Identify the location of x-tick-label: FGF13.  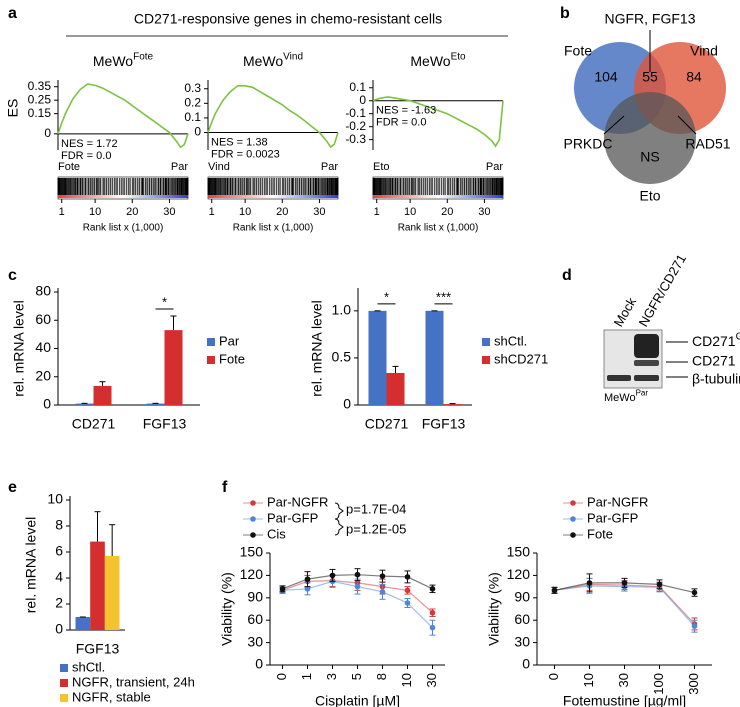
(165, 424).